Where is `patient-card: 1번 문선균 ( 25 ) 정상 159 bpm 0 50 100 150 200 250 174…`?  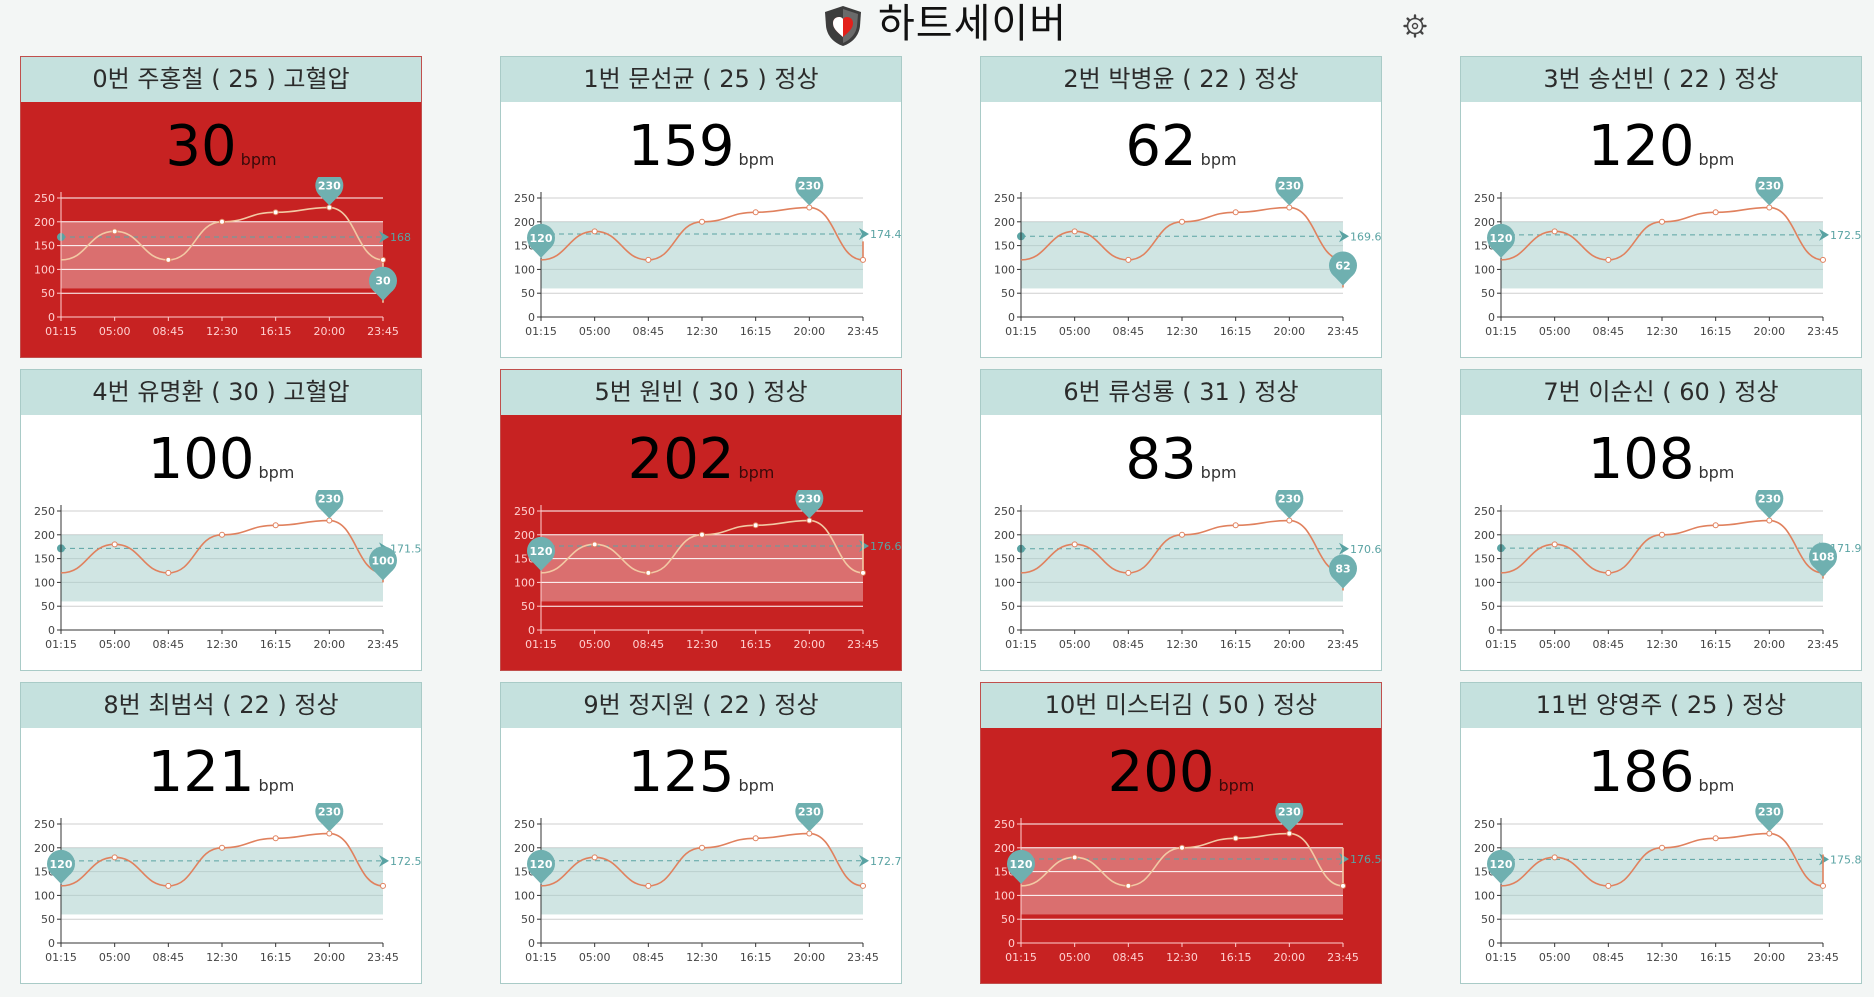
patient-card: 1번 문선균 ( 25 ) 정상 159 bpm 0 50 100 150 200 250 174… is located at coordinates (701, 207).